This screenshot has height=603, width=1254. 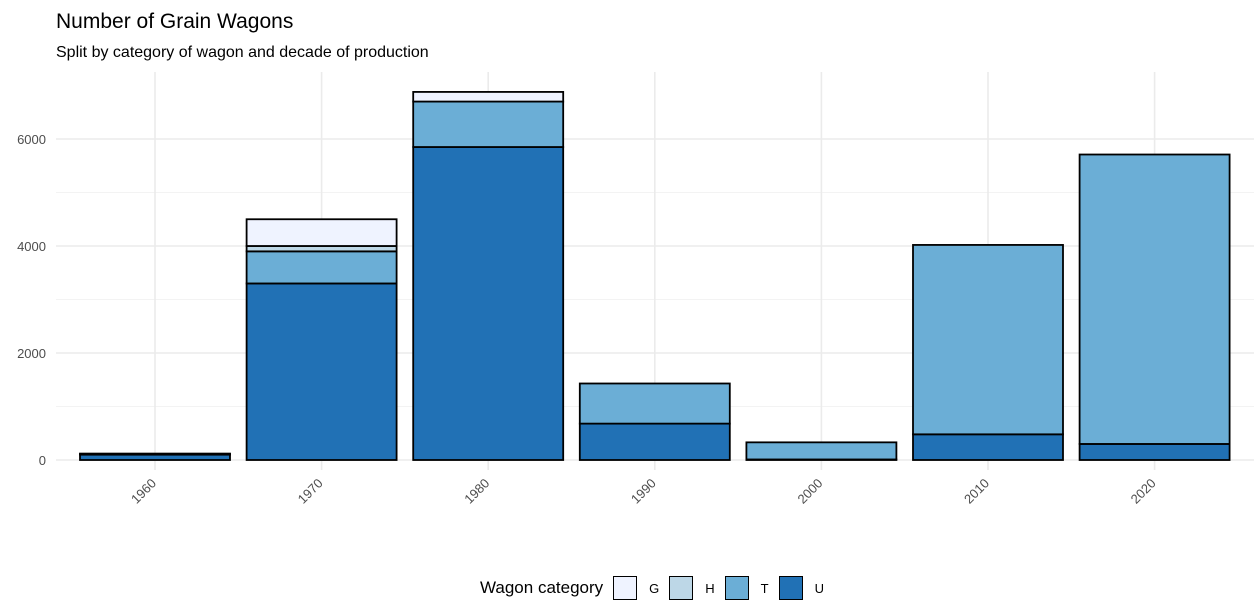 What do you see at coordinates (175, 21) in the screenshot?
I see `chart-title: Number of Grain Wagons` at bounding box center [175, 21].